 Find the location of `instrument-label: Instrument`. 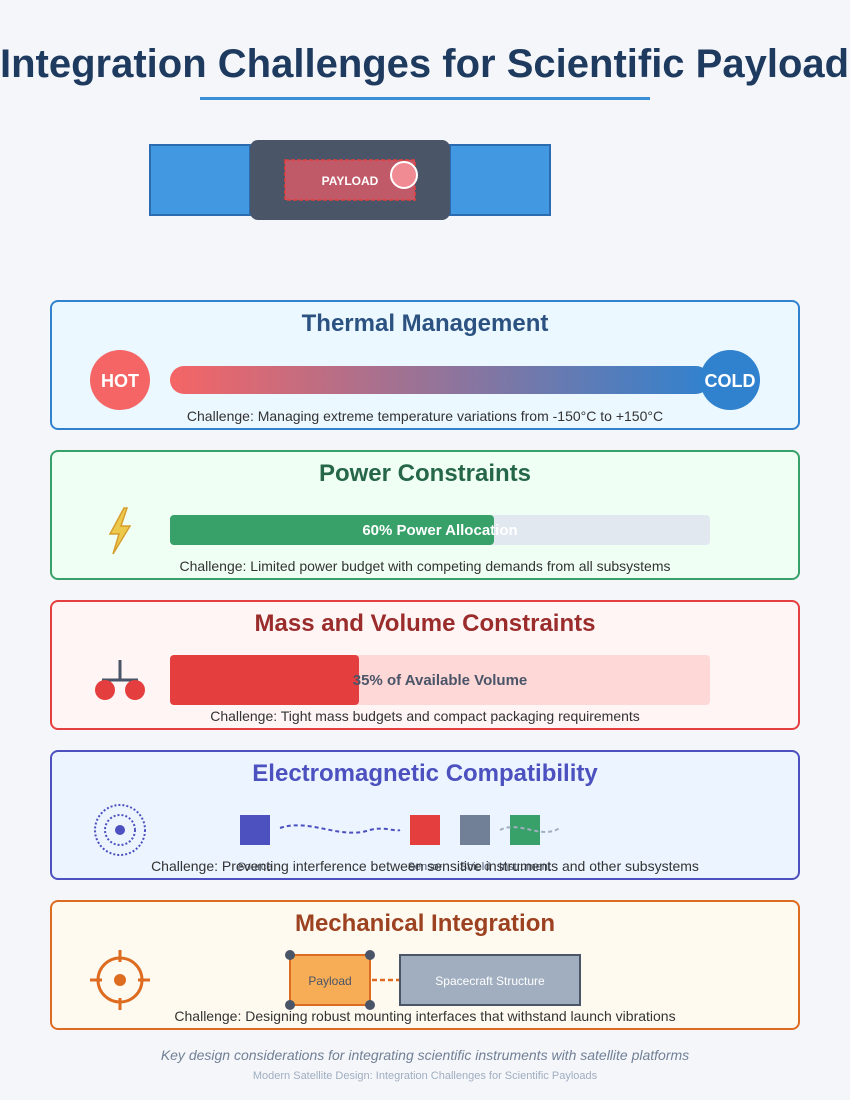

instrument-label: Instrument is located at coordinates (525, 867).